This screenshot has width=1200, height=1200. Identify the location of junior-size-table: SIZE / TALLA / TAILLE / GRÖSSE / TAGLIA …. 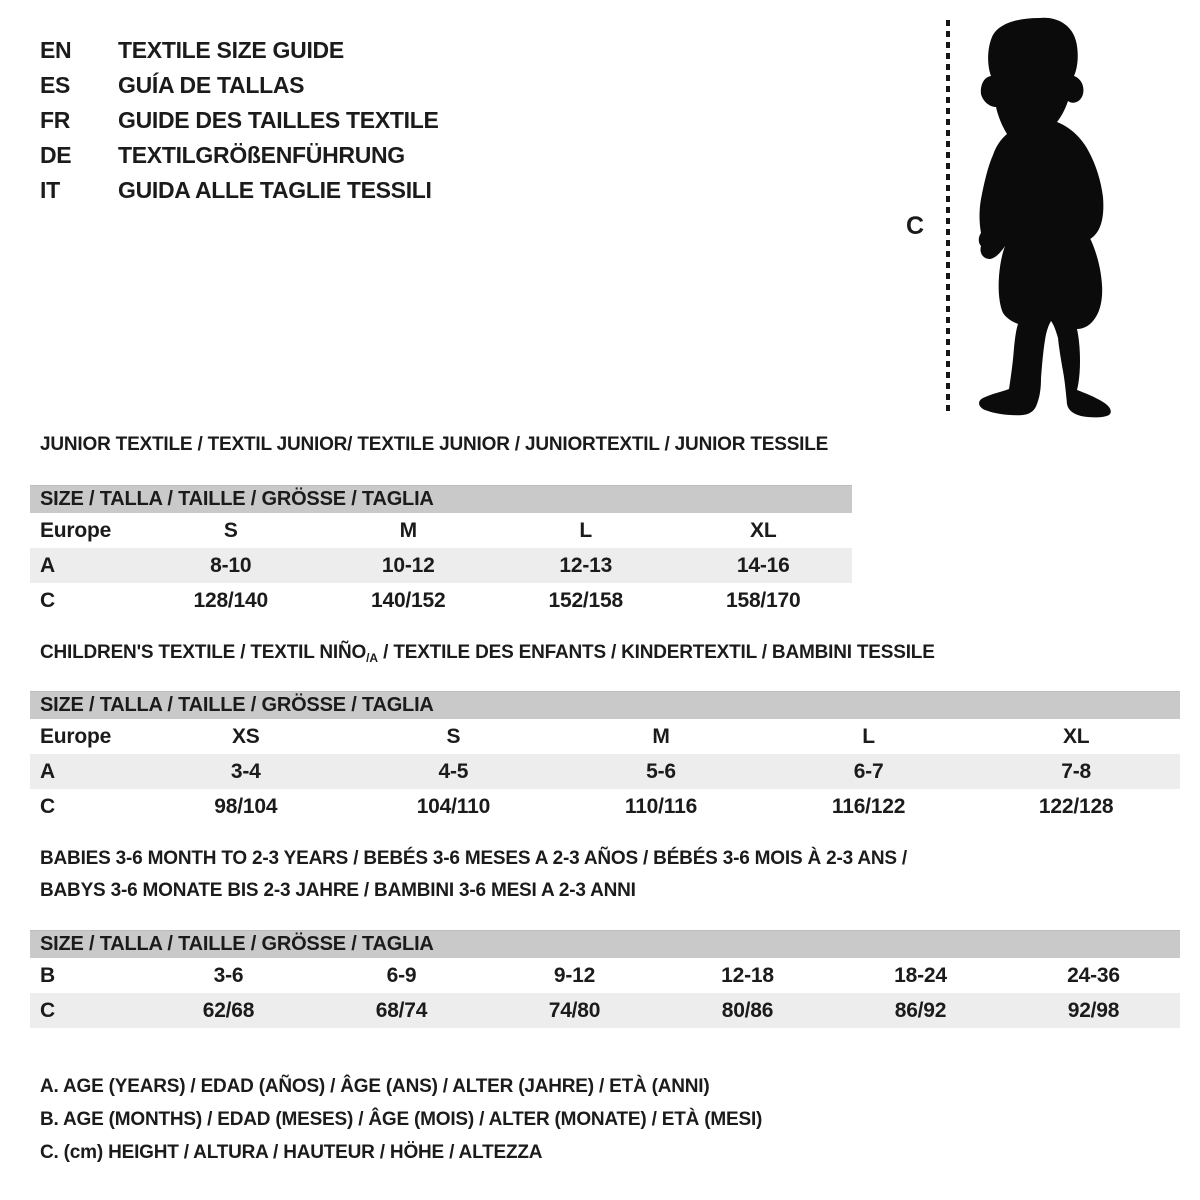
(441, 551).